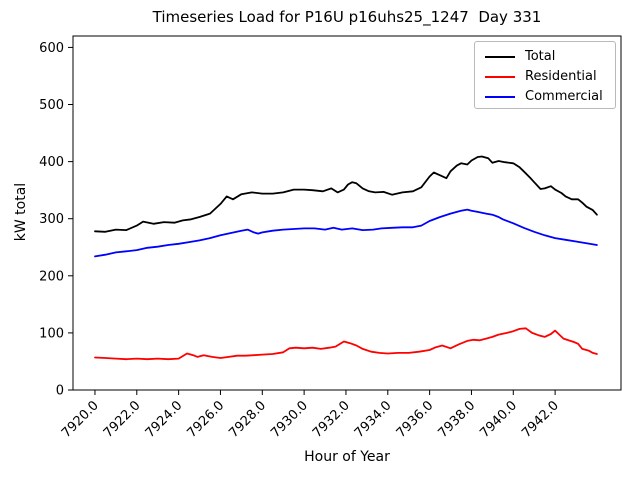 This screenshot has width=640, height=480. Describe the element at coordinates (415, 419) in the screenshot. I see `x-tick-label: 7936.0` at that location.